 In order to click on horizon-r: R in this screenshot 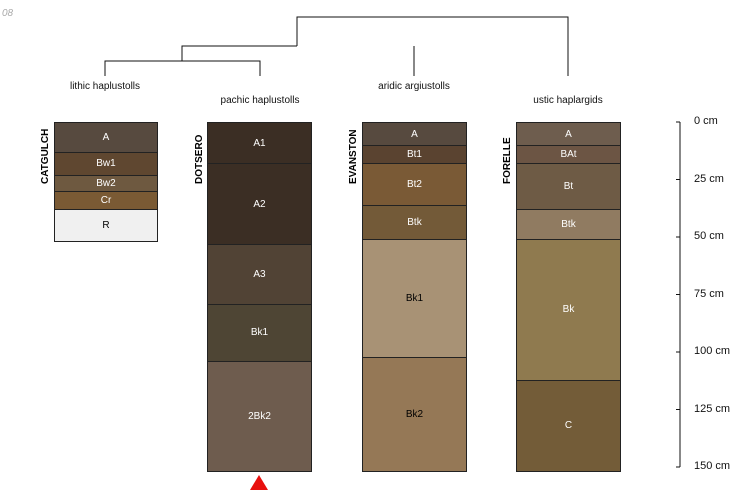, I will do `click(106, 225)`.